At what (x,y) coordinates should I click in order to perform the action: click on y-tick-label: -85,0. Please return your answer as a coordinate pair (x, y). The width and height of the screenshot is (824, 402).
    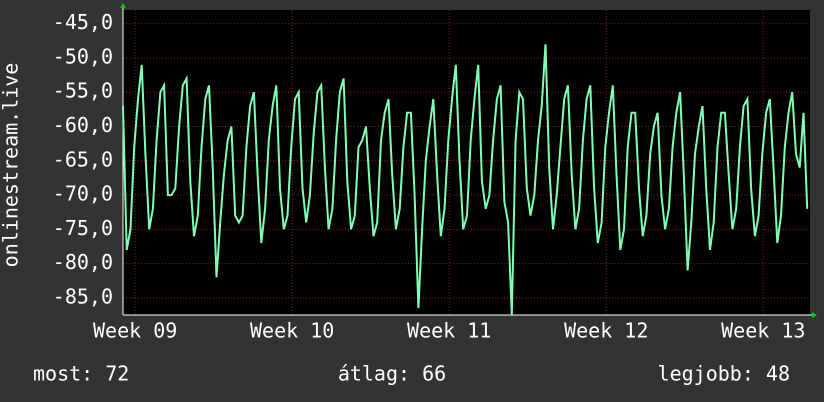
    Looking at the image, I should click on (83, 296).